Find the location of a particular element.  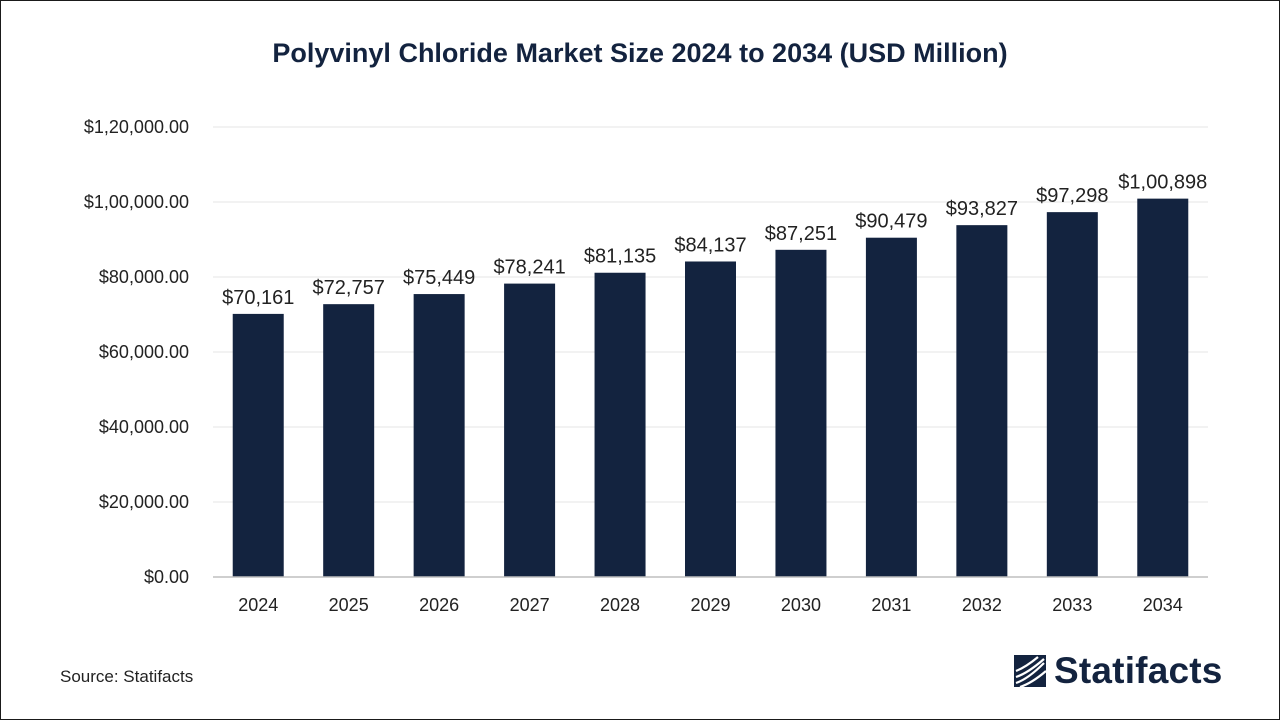

y-tick-label: $0.00 is located at coordinates (166, 577).